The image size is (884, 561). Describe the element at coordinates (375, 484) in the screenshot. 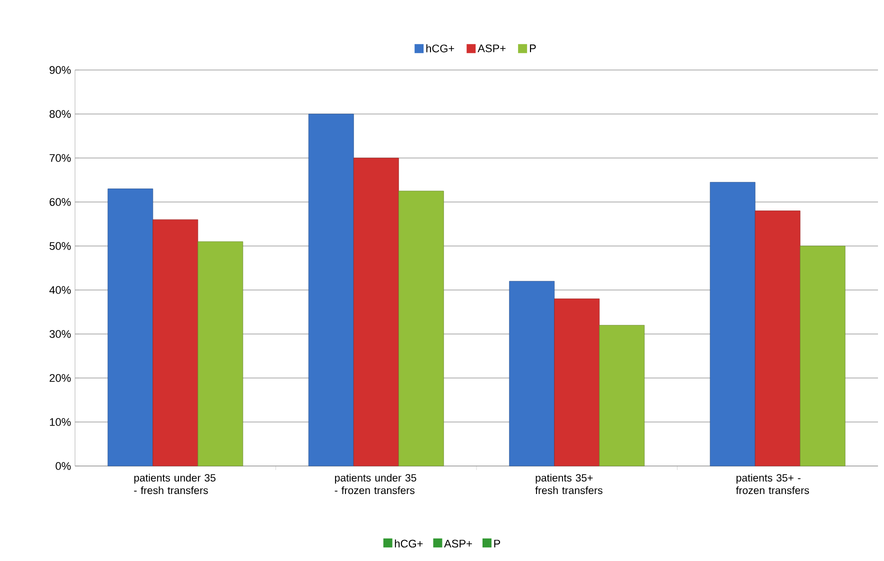

I see `x-tick-label: patients under 35 - frozen transfers` at that location.